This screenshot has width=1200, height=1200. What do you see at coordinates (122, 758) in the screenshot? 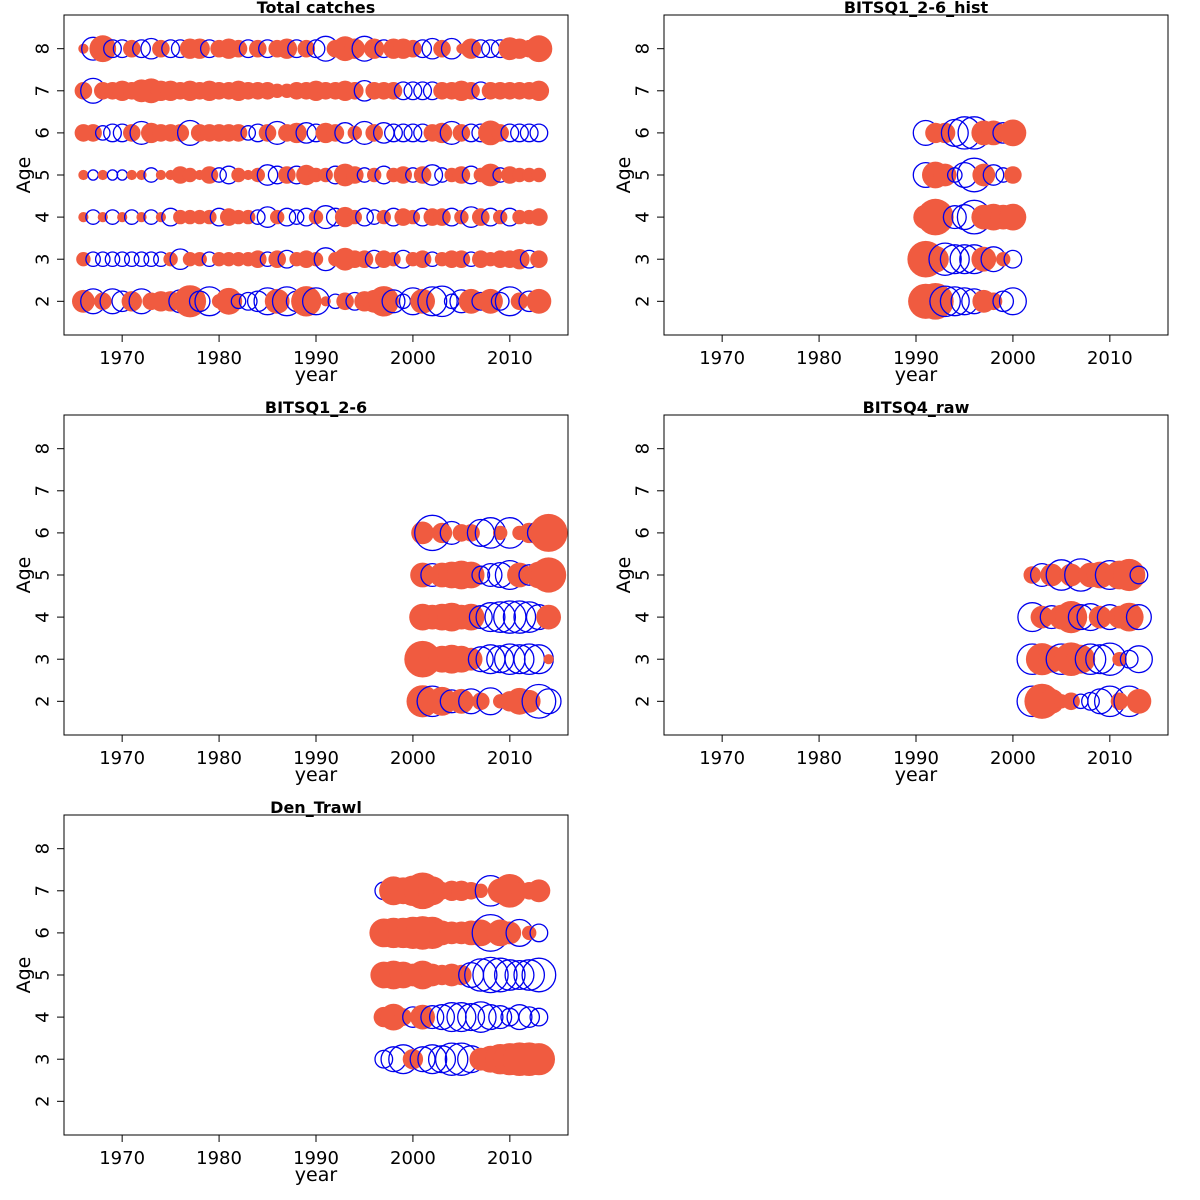
I see `x-tick-label: 1970` at bounding box center [122, 758].